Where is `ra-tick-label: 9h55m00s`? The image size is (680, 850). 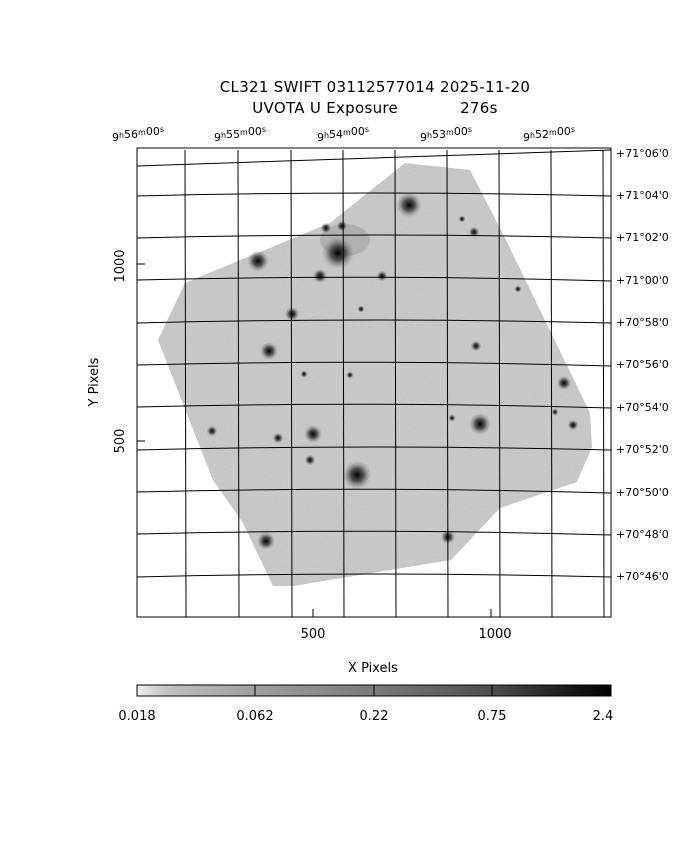 ra-tick-label: 9h55m00s is located at coordinates (240, 134).